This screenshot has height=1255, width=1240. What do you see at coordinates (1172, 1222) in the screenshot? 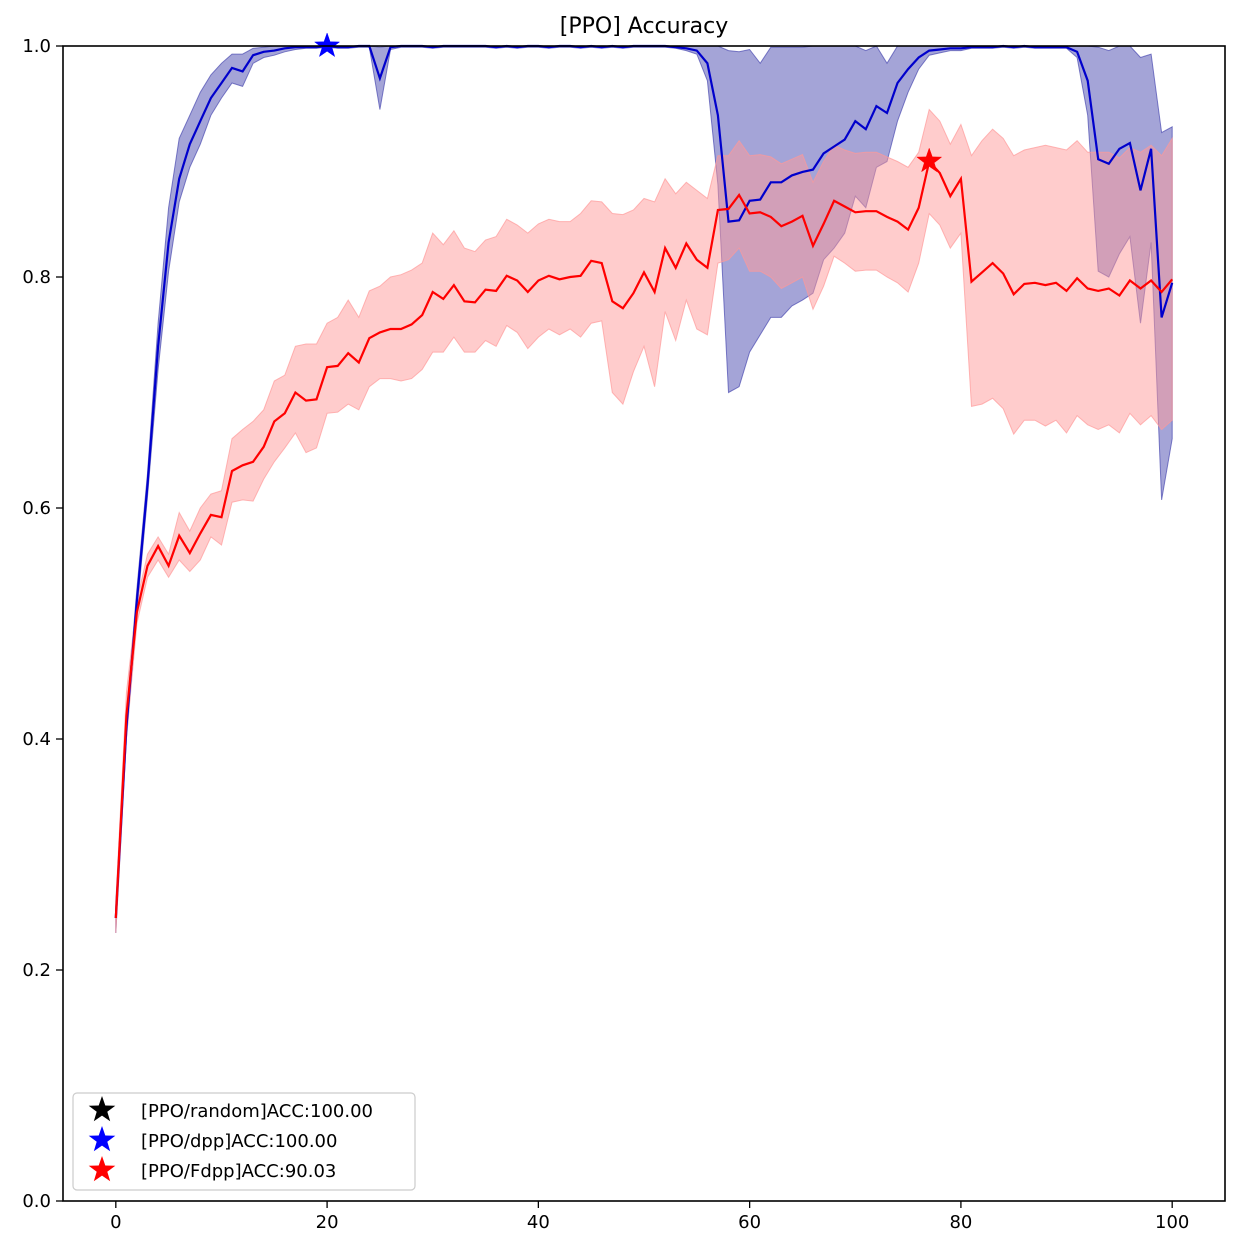
I see `x-tick-label: 100` at bounding box center [1172, 1222].